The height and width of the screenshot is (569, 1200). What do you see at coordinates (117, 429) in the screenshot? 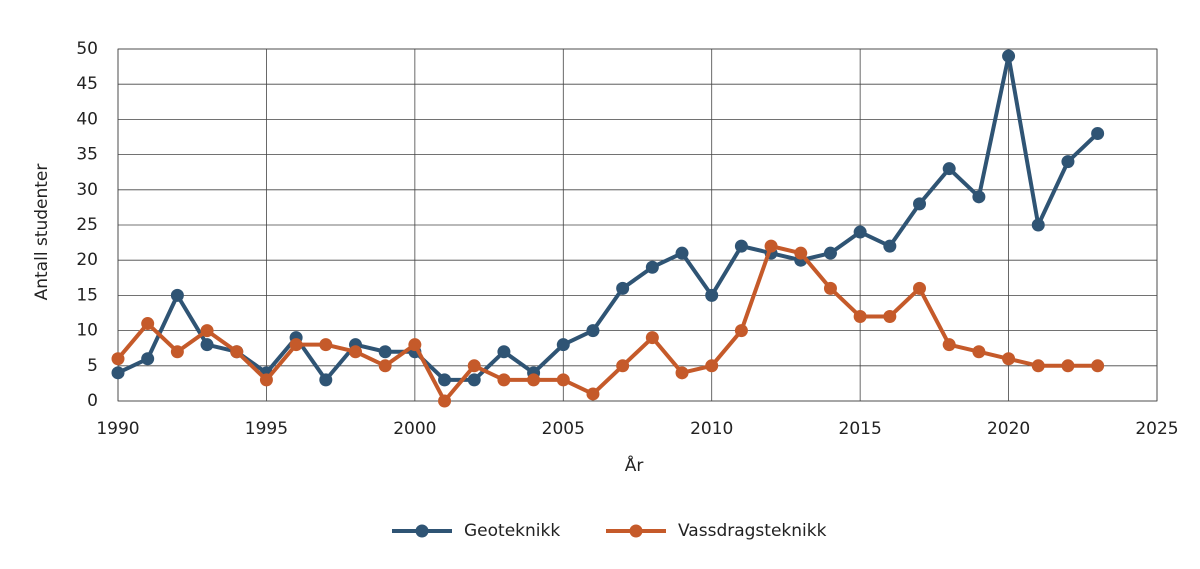
I see `x-tick-label: 1990` at bounding box center [117, 429].